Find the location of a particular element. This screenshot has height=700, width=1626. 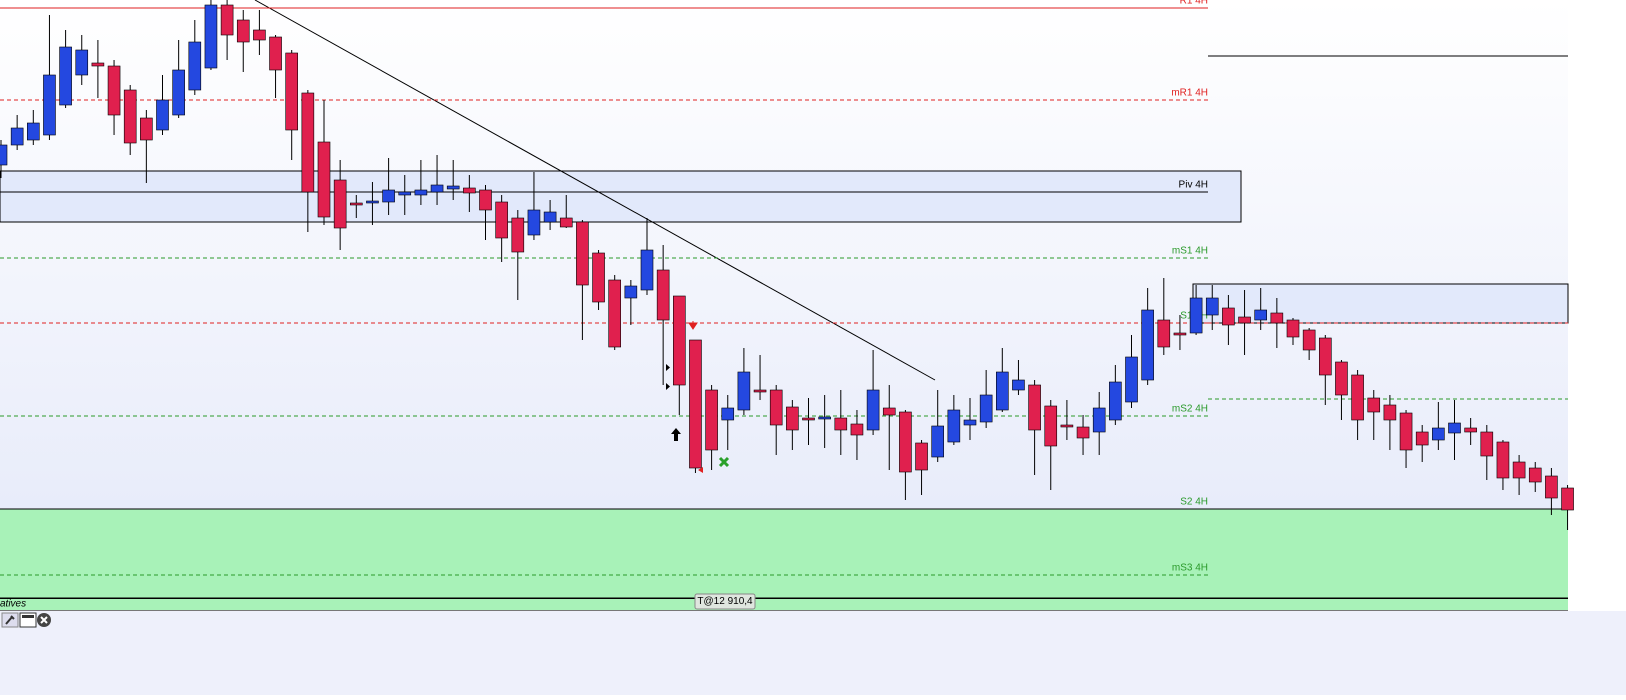

pivot-zone is located at coordinates (621, 196).